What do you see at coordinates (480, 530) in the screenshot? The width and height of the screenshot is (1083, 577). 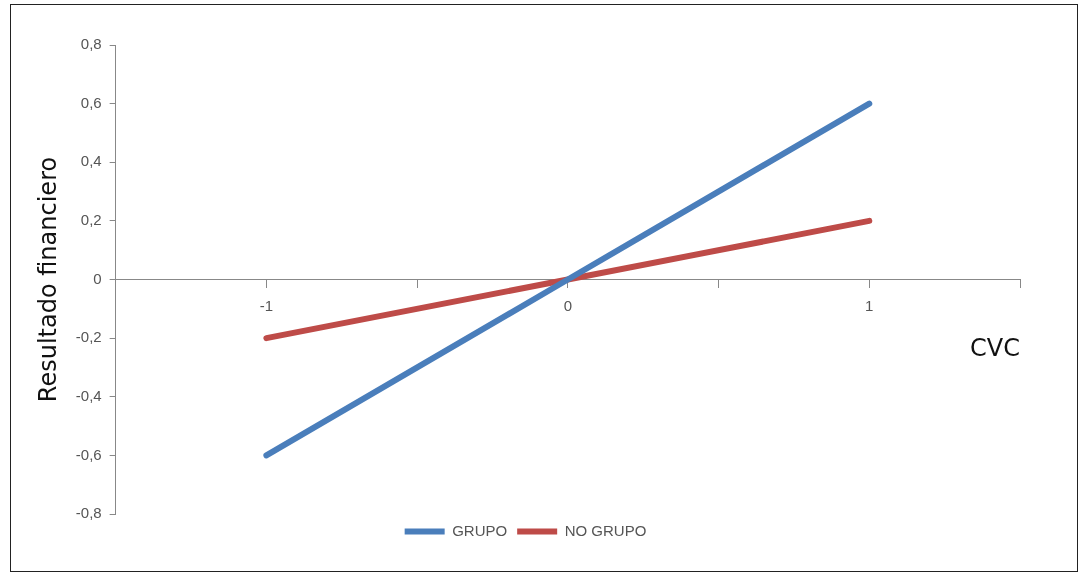 I see `legend-label: GRUPO` at bounding box center [480, 530].